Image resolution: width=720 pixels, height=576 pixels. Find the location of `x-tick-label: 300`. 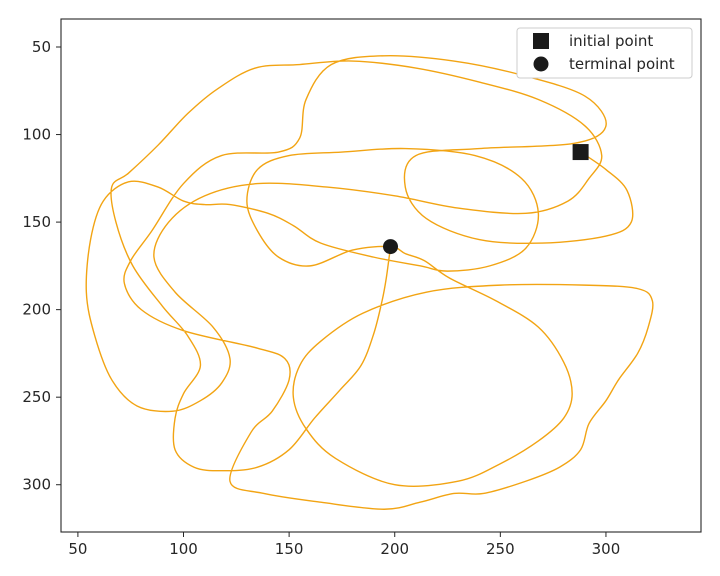

x-tick-label: 300 is located at coordinates (606, 549).